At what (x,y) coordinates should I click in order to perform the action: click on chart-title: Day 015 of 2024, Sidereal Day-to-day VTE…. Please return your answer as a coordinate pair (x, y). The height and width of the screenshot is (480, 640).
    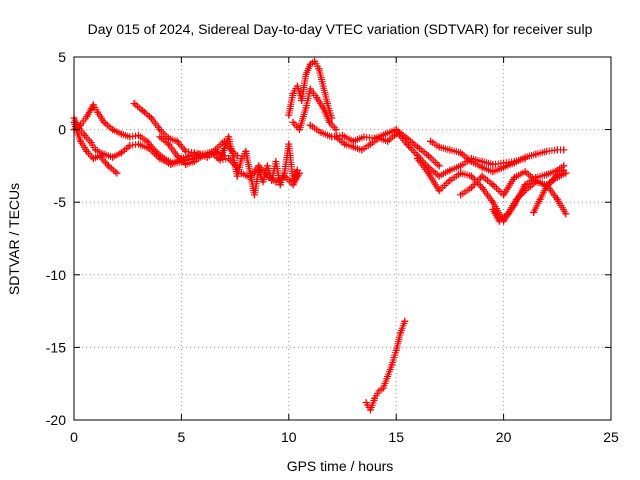
    Looking at the image, I should click on (340, 29).